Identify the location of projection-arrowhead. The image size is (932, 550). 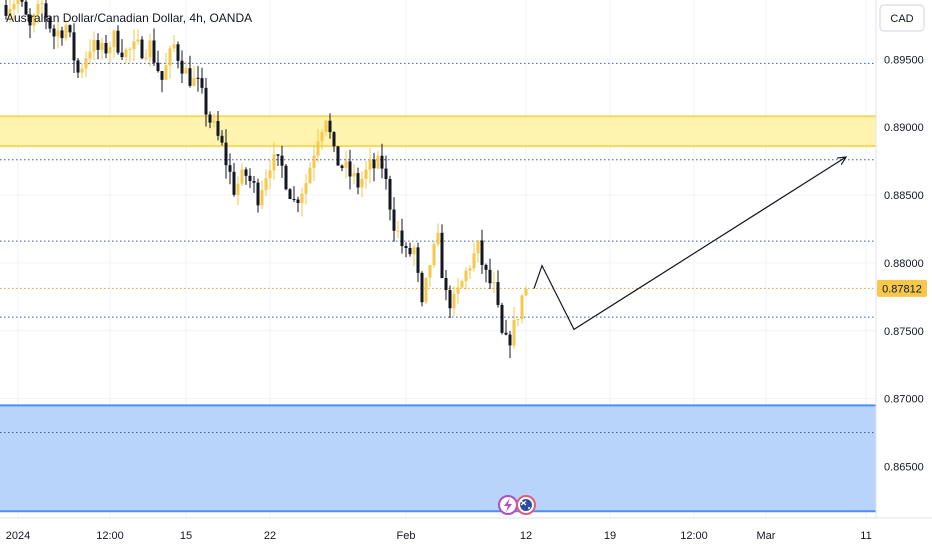
(842, 160).